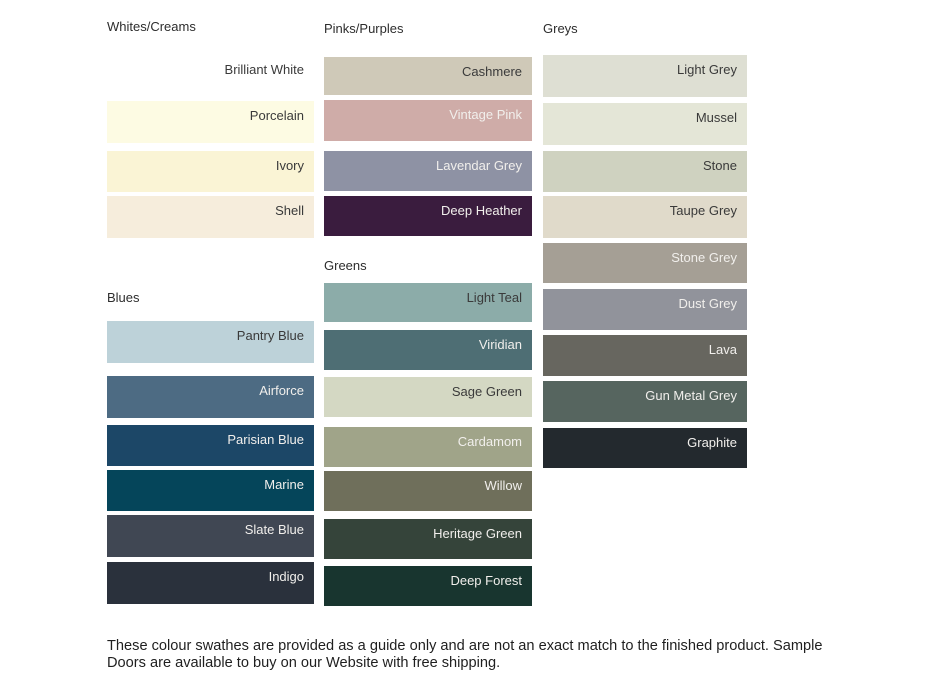  Describe the element at coordinates (281, 390) in the screenshot. I see `swatch-label-airforce: Airforce` at that location.